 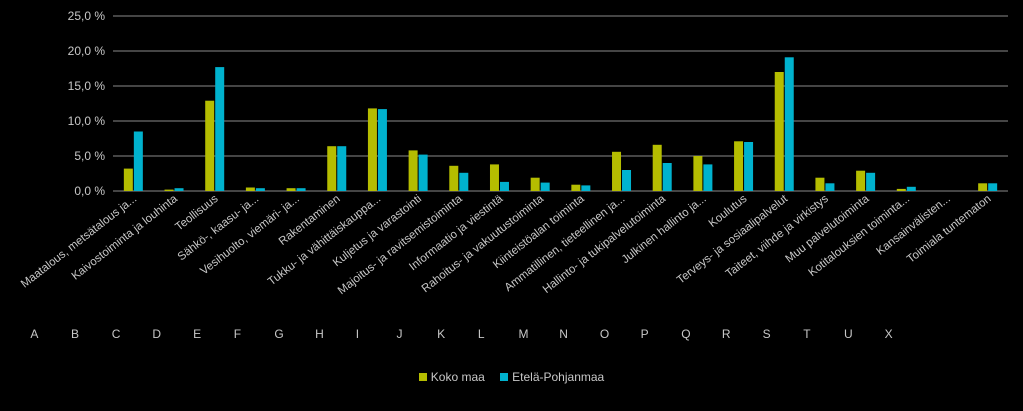 What do you see at coordinates (179, 189) in the screenshot?
I see `bar-b-etela-pohjanmaa` at bounding box center [179, 189].